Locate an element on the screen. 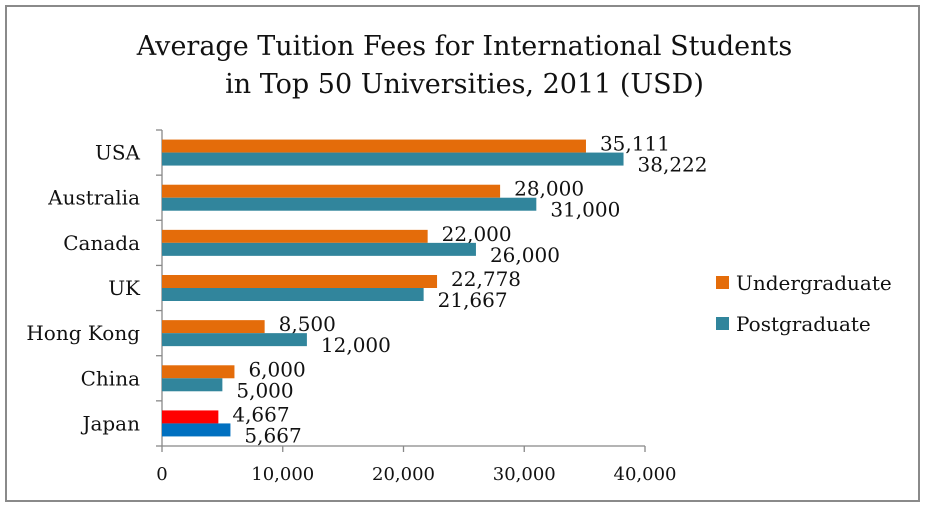  category-label: USA is located at coordinates (118, 153).